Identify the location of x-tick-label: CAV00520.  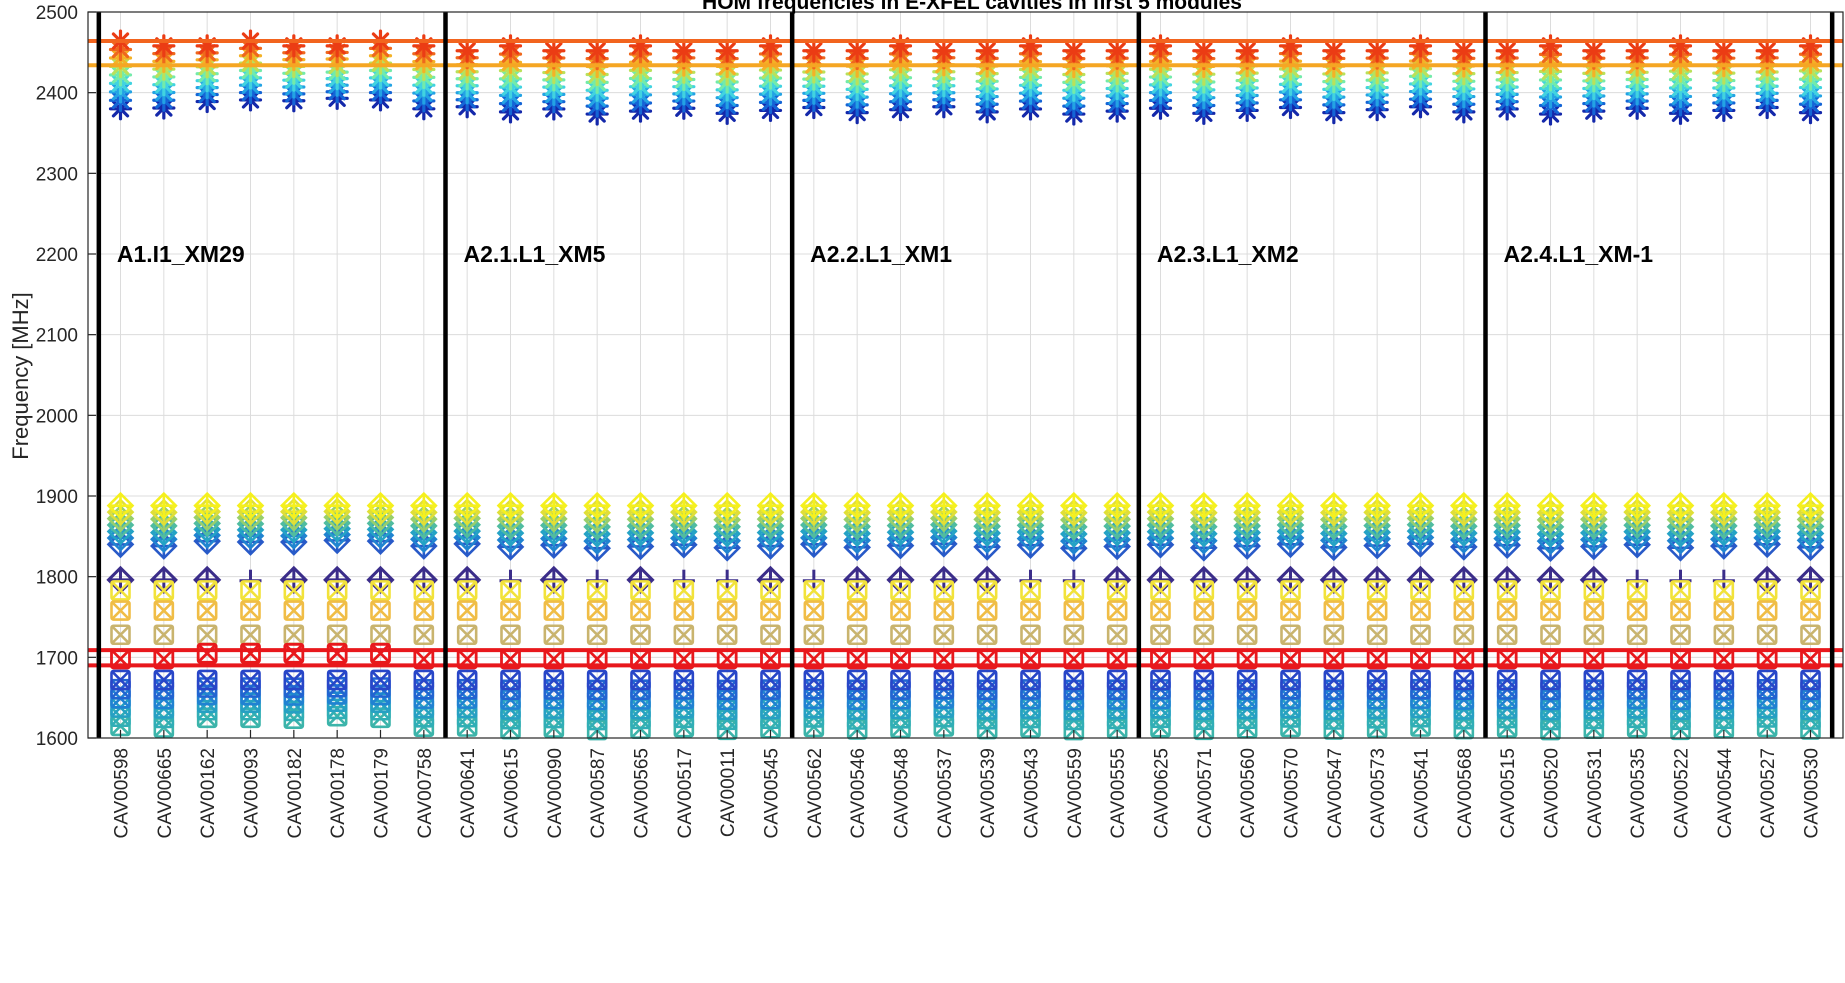
(1552, 793).